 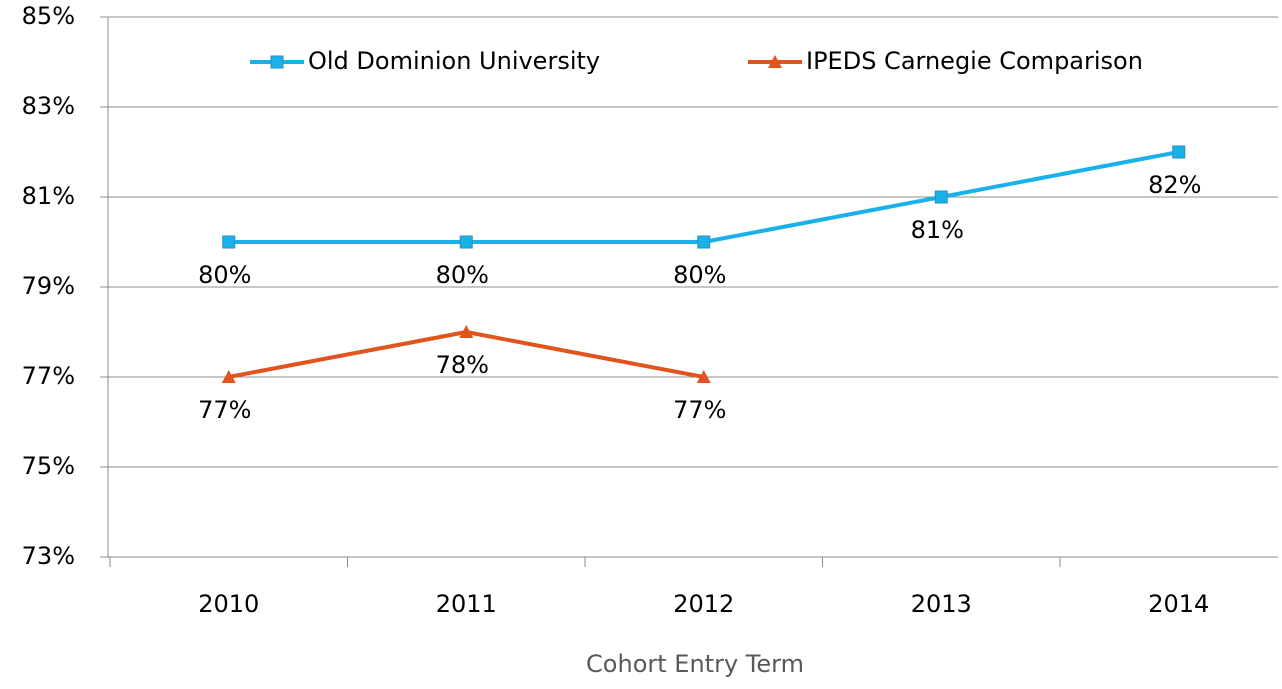 What do you see at coordinates (1174, 185) in the screenshot?
I see `data-label: 82%` at bounding box center [1174, 185].